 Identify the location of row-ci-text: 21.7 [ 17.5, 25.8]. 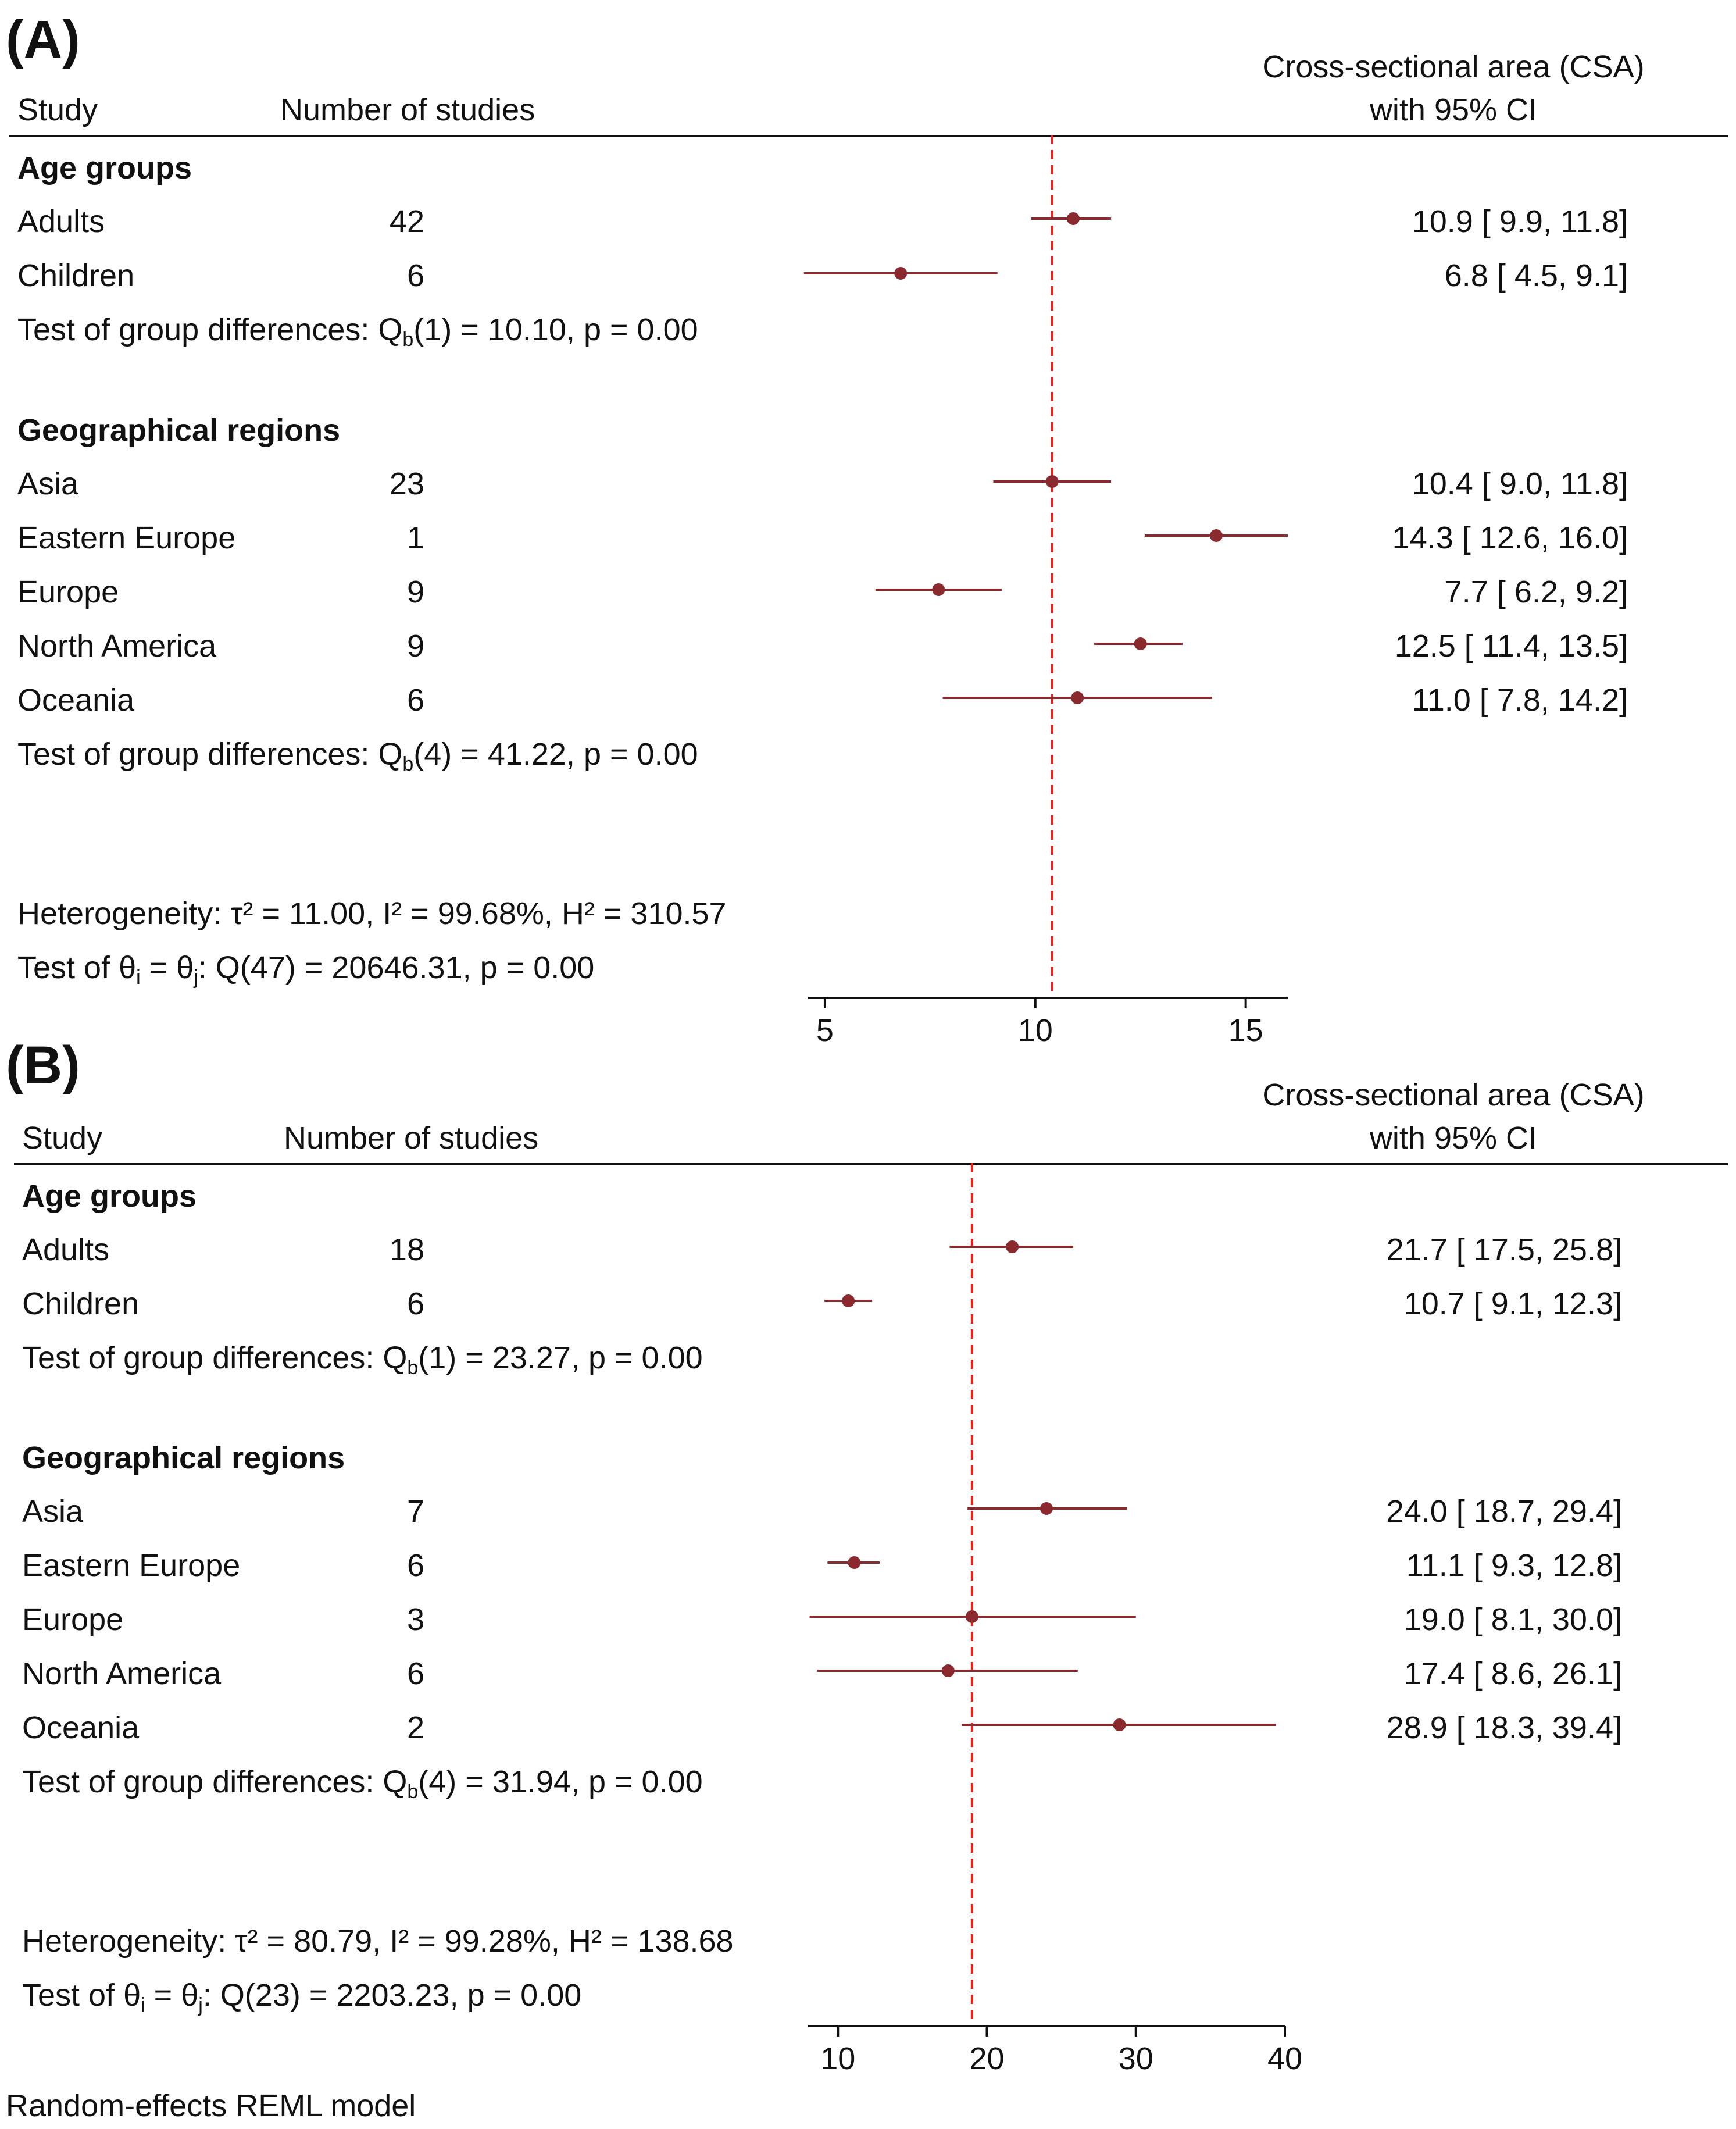
(1504, 1249).